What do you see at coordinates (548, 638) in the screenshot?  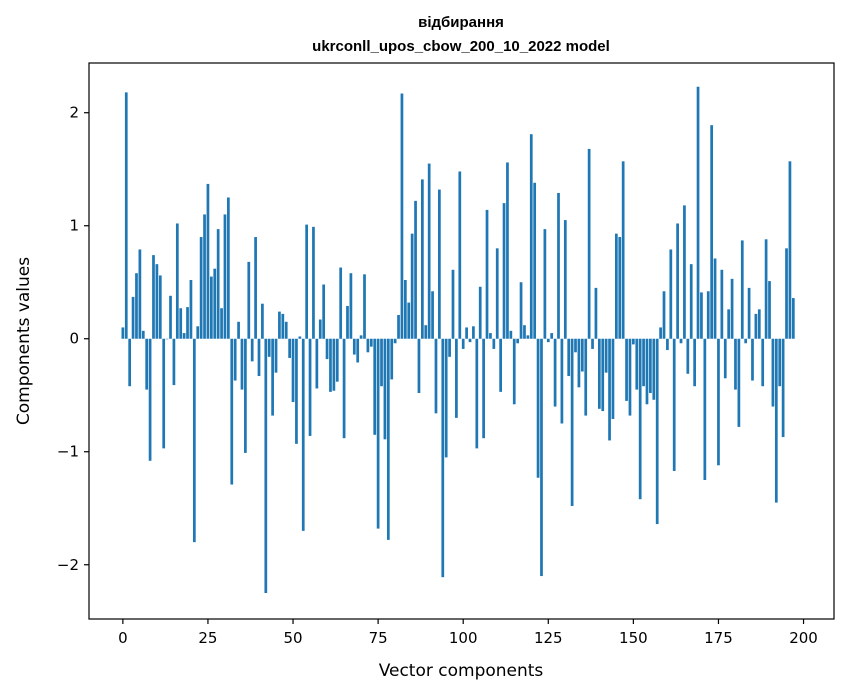 I see `x-tick-label: 125` at bounding box center [548, 638].